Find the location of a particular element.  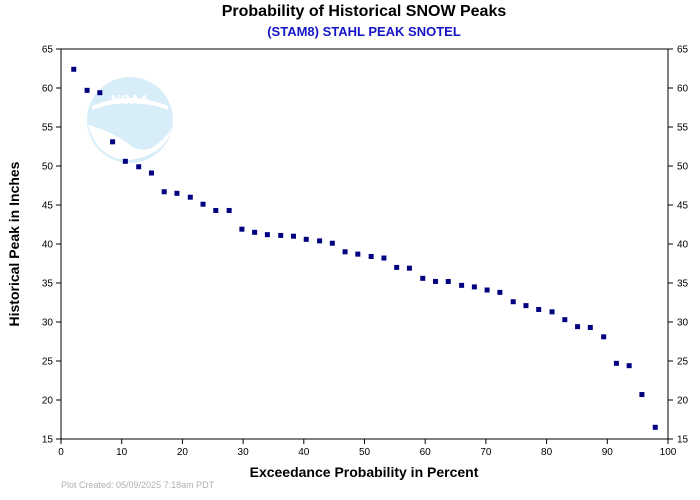

y-tick-label-left: 55 is located at coordinates (48, 128).